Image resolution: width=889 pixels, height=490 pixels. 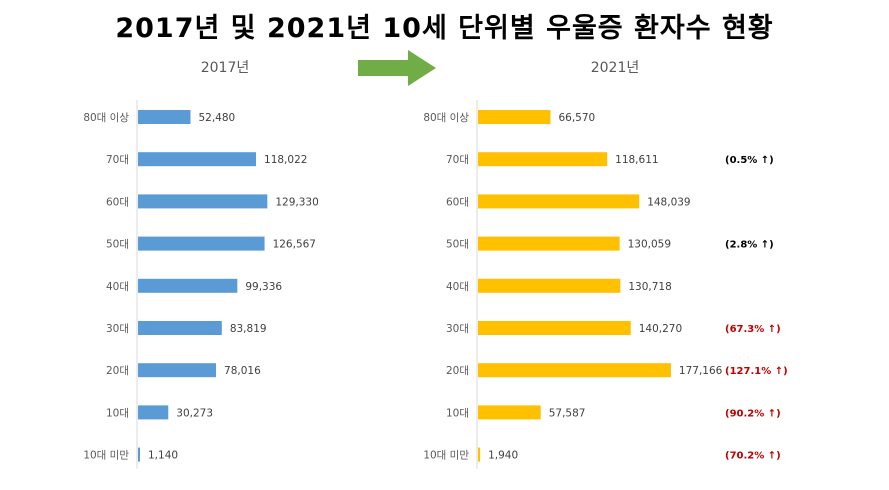 I want to click on data-label: 78,016, so click(x=242, y=371).